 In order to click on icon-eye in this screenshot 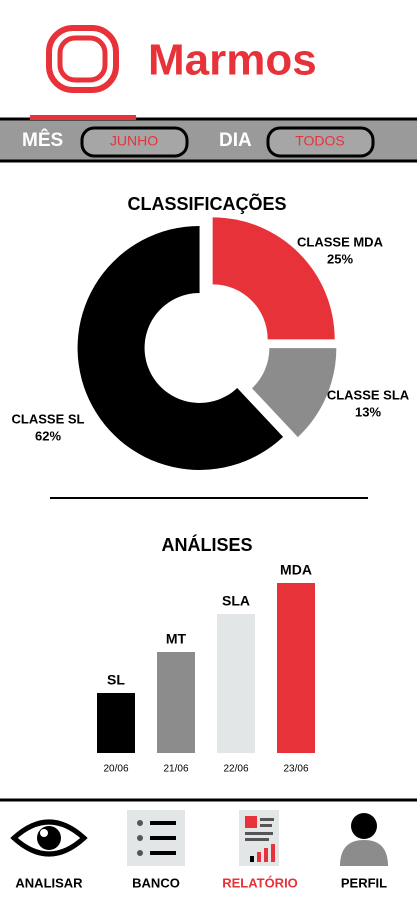, I will do `click(49, 838)`.